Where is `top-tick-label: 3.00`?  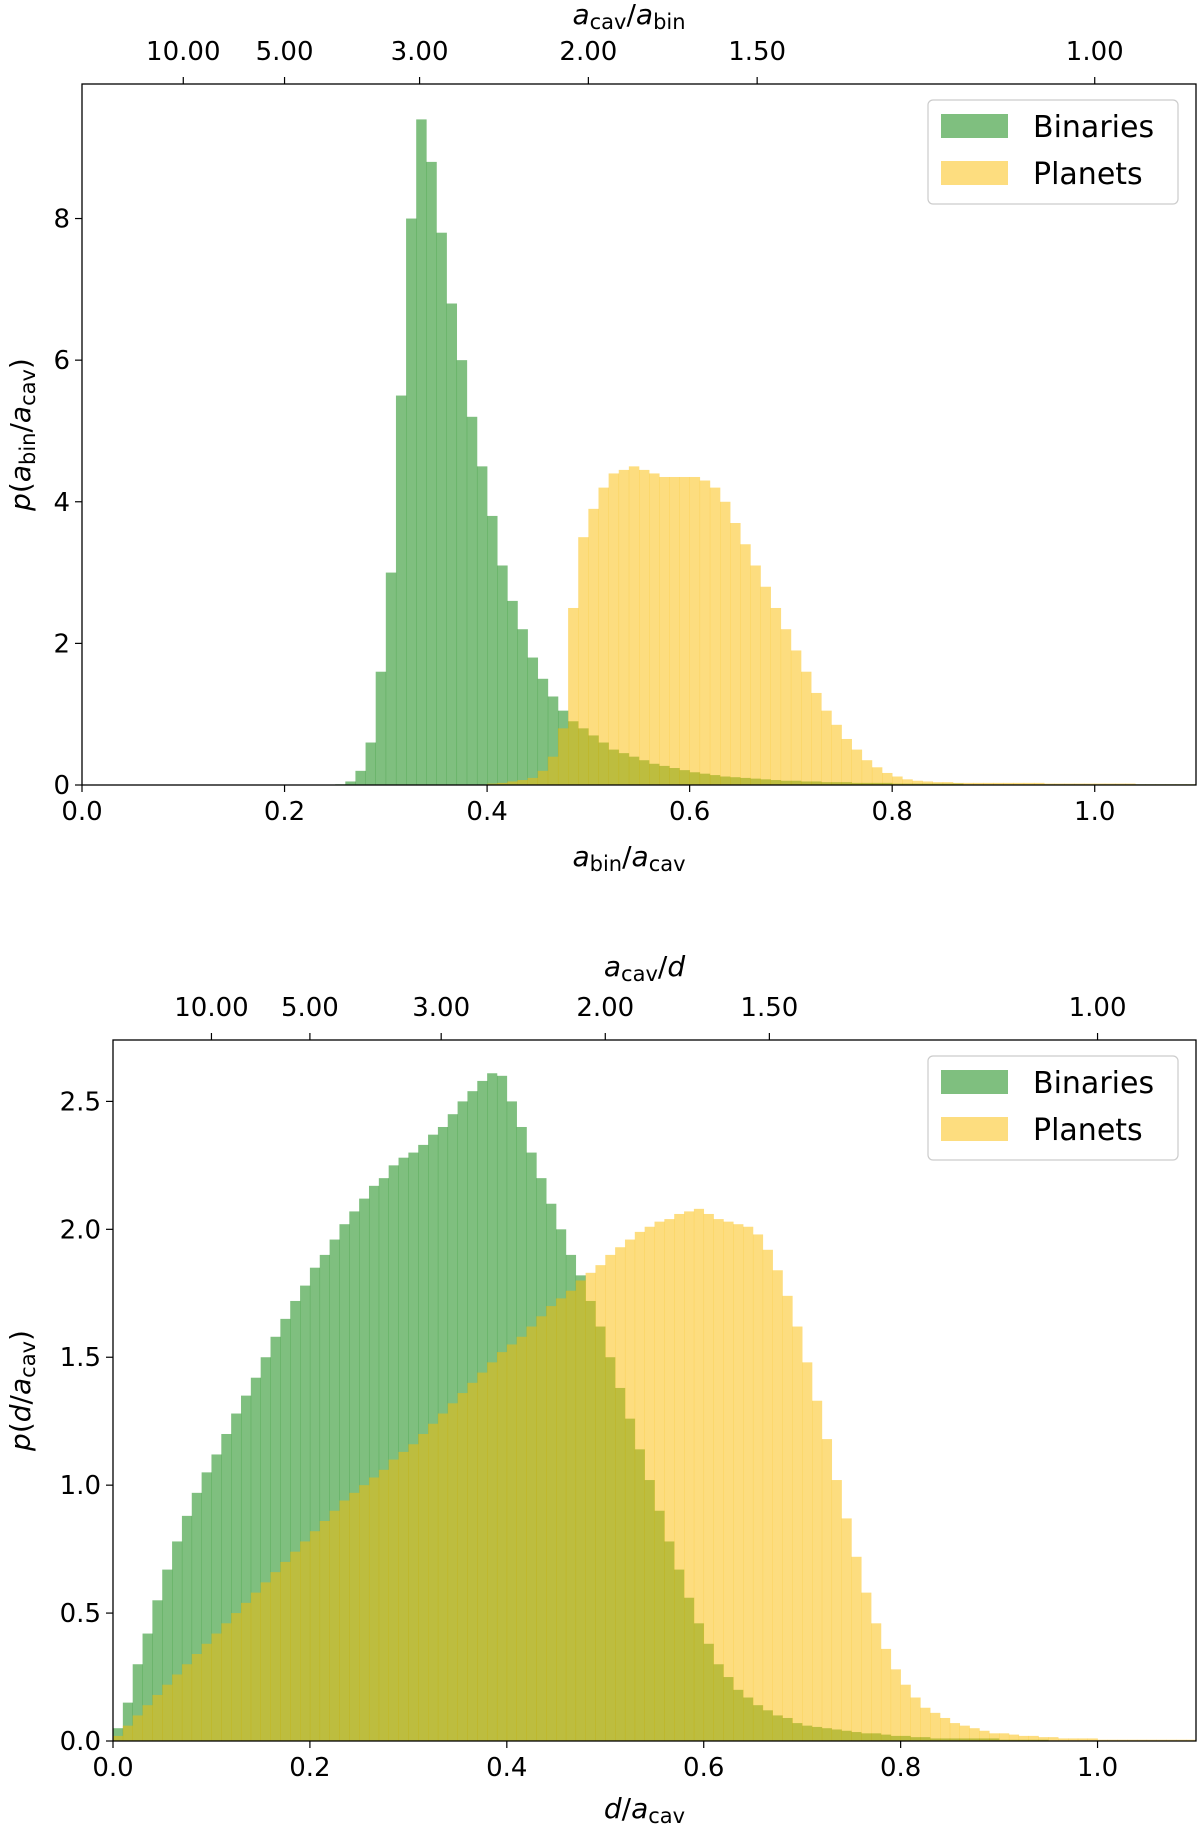 top-tick-label: 3.00 is located at coordinates (420, 52).